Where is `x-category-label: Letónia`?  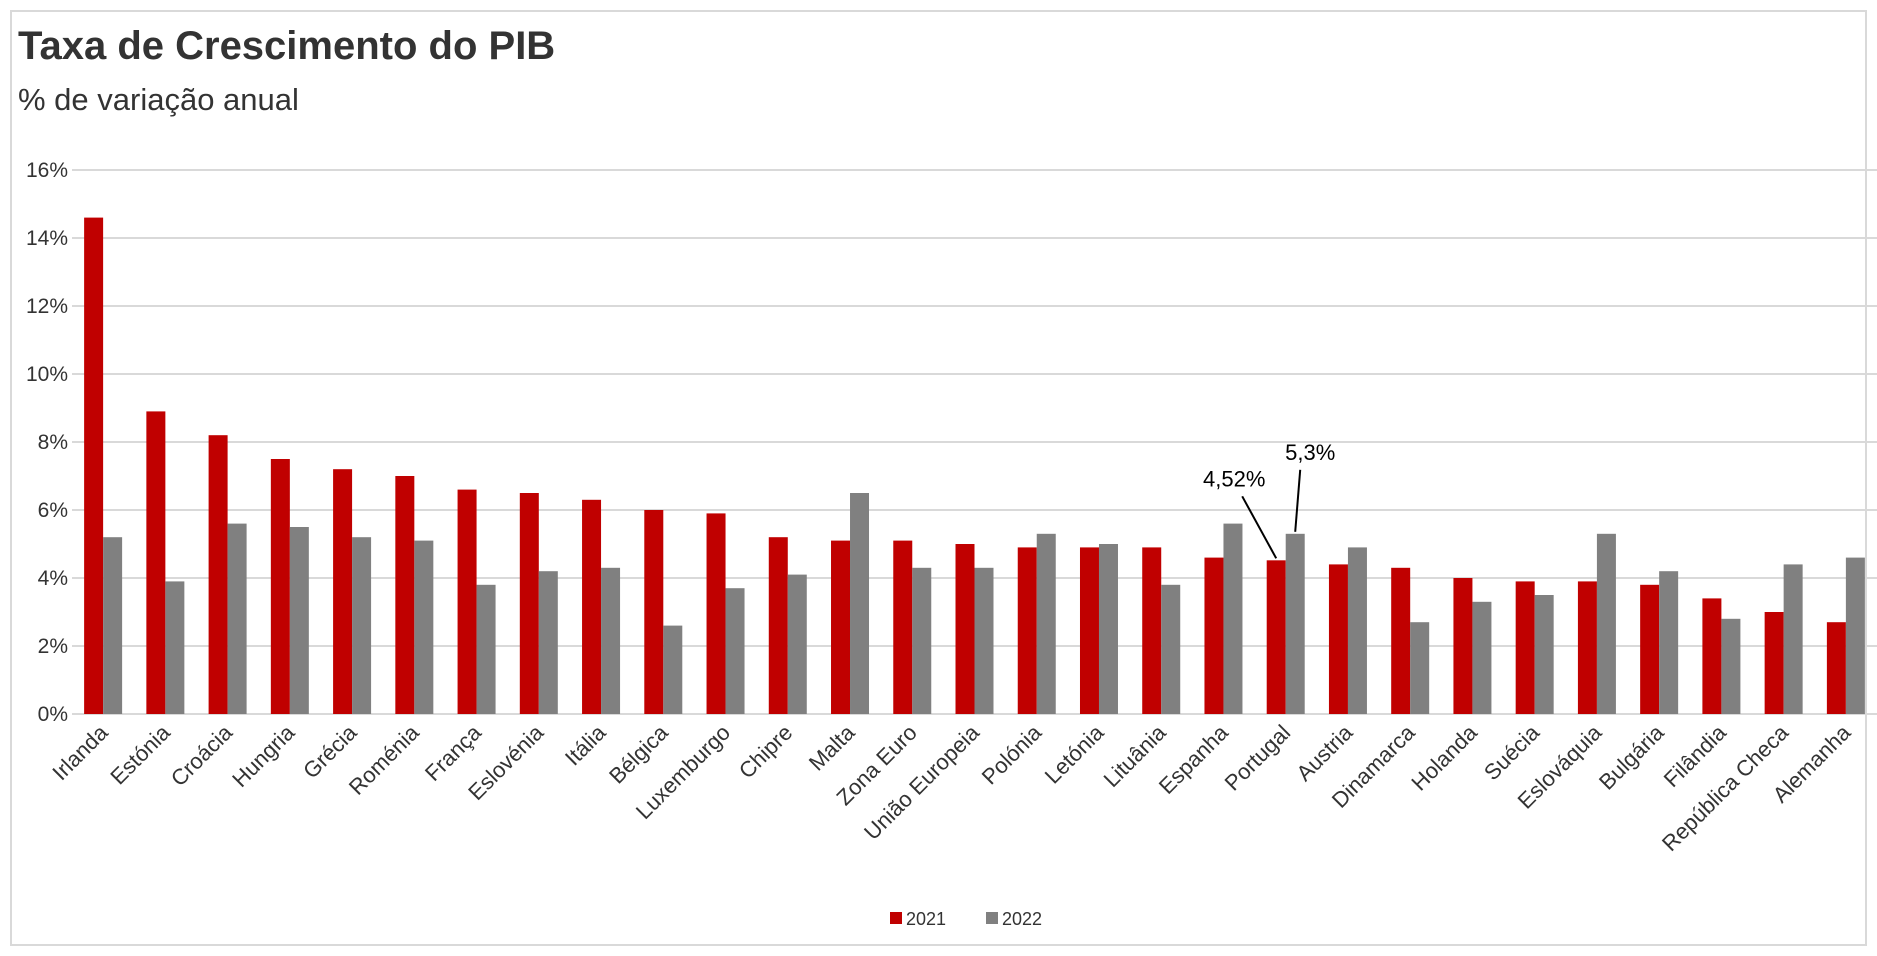 x-category-label: Letónia is located at coordinates (1074, 753).